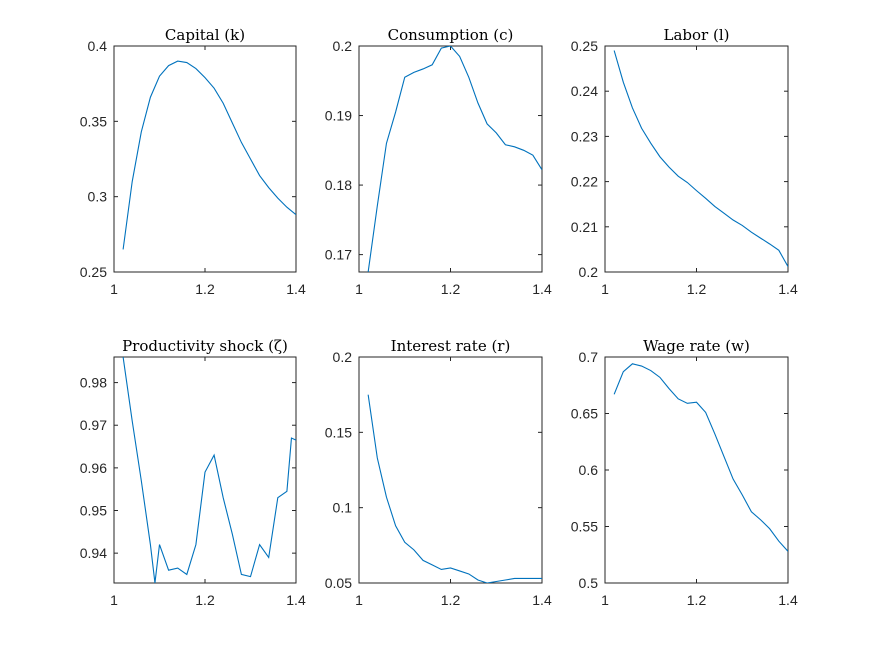 Image resolution: width=875 pixels, height=661 pixels. I want to click on interest-rate-xtick-label: 1.2, so click(451, 600).